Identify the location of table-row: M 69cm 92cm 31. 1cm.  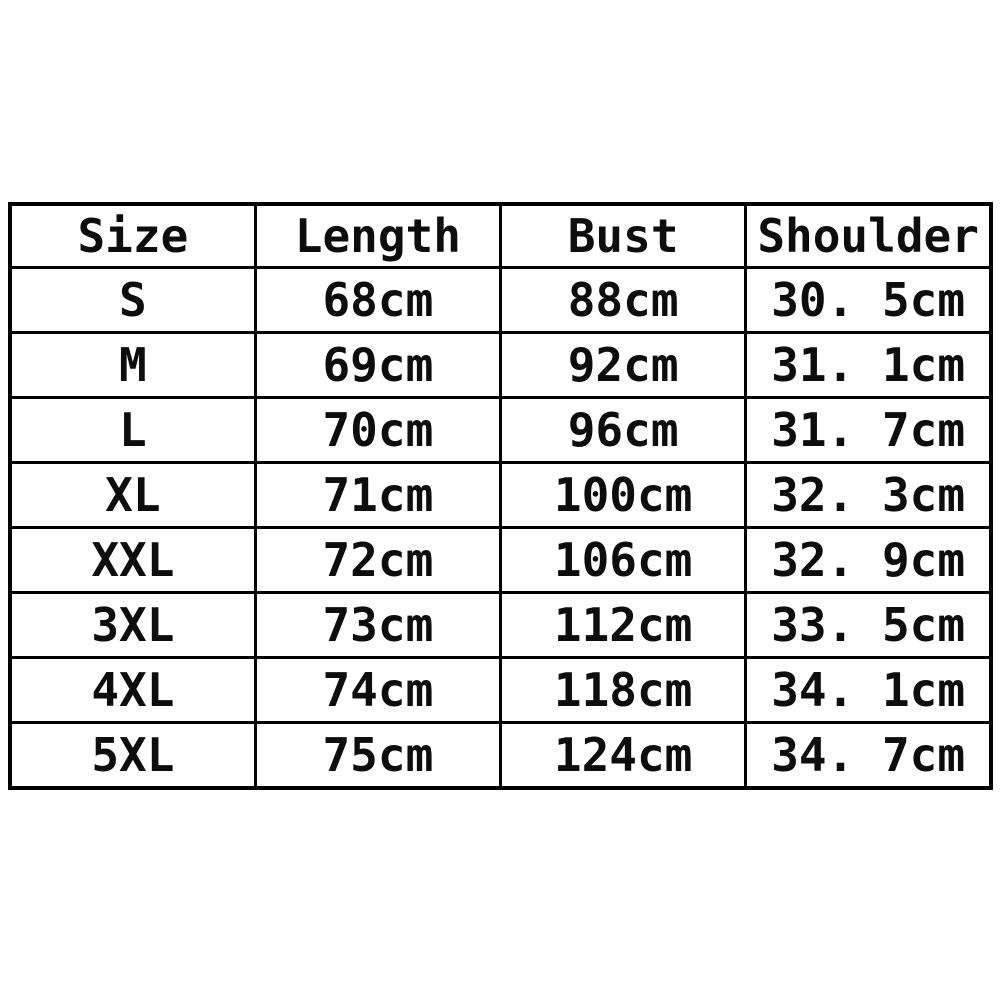
(500, 365).